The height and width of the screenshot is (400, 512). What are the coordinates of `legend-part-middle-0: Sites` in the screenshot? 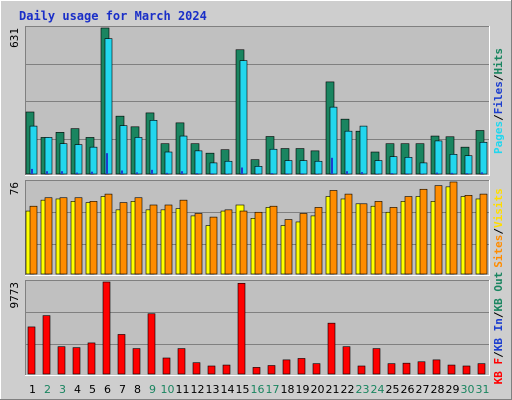 It's located at (498, 251).